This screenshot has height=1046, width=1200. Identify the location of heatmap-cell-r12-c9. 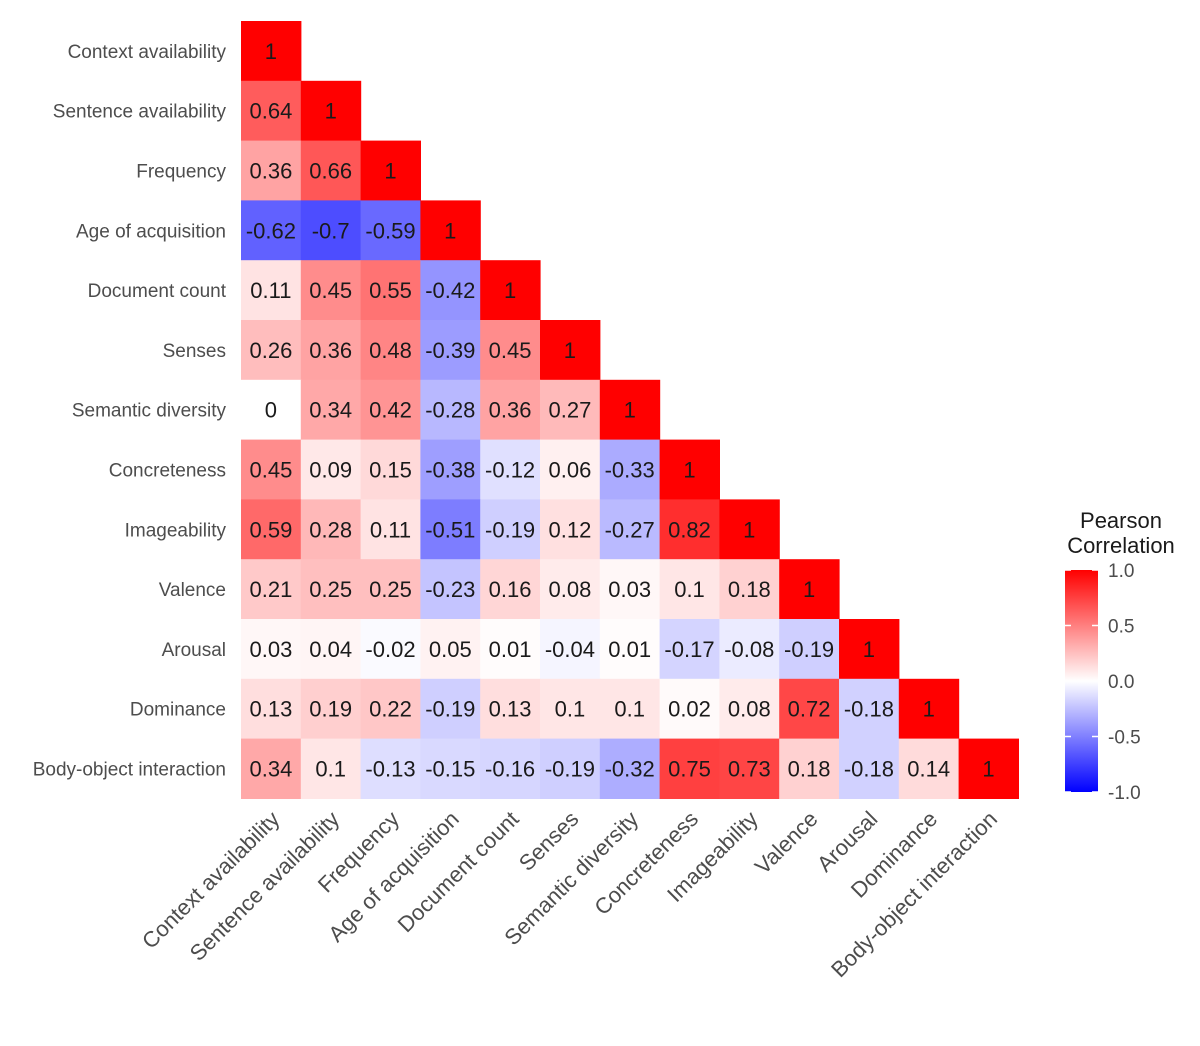
(809, 768).